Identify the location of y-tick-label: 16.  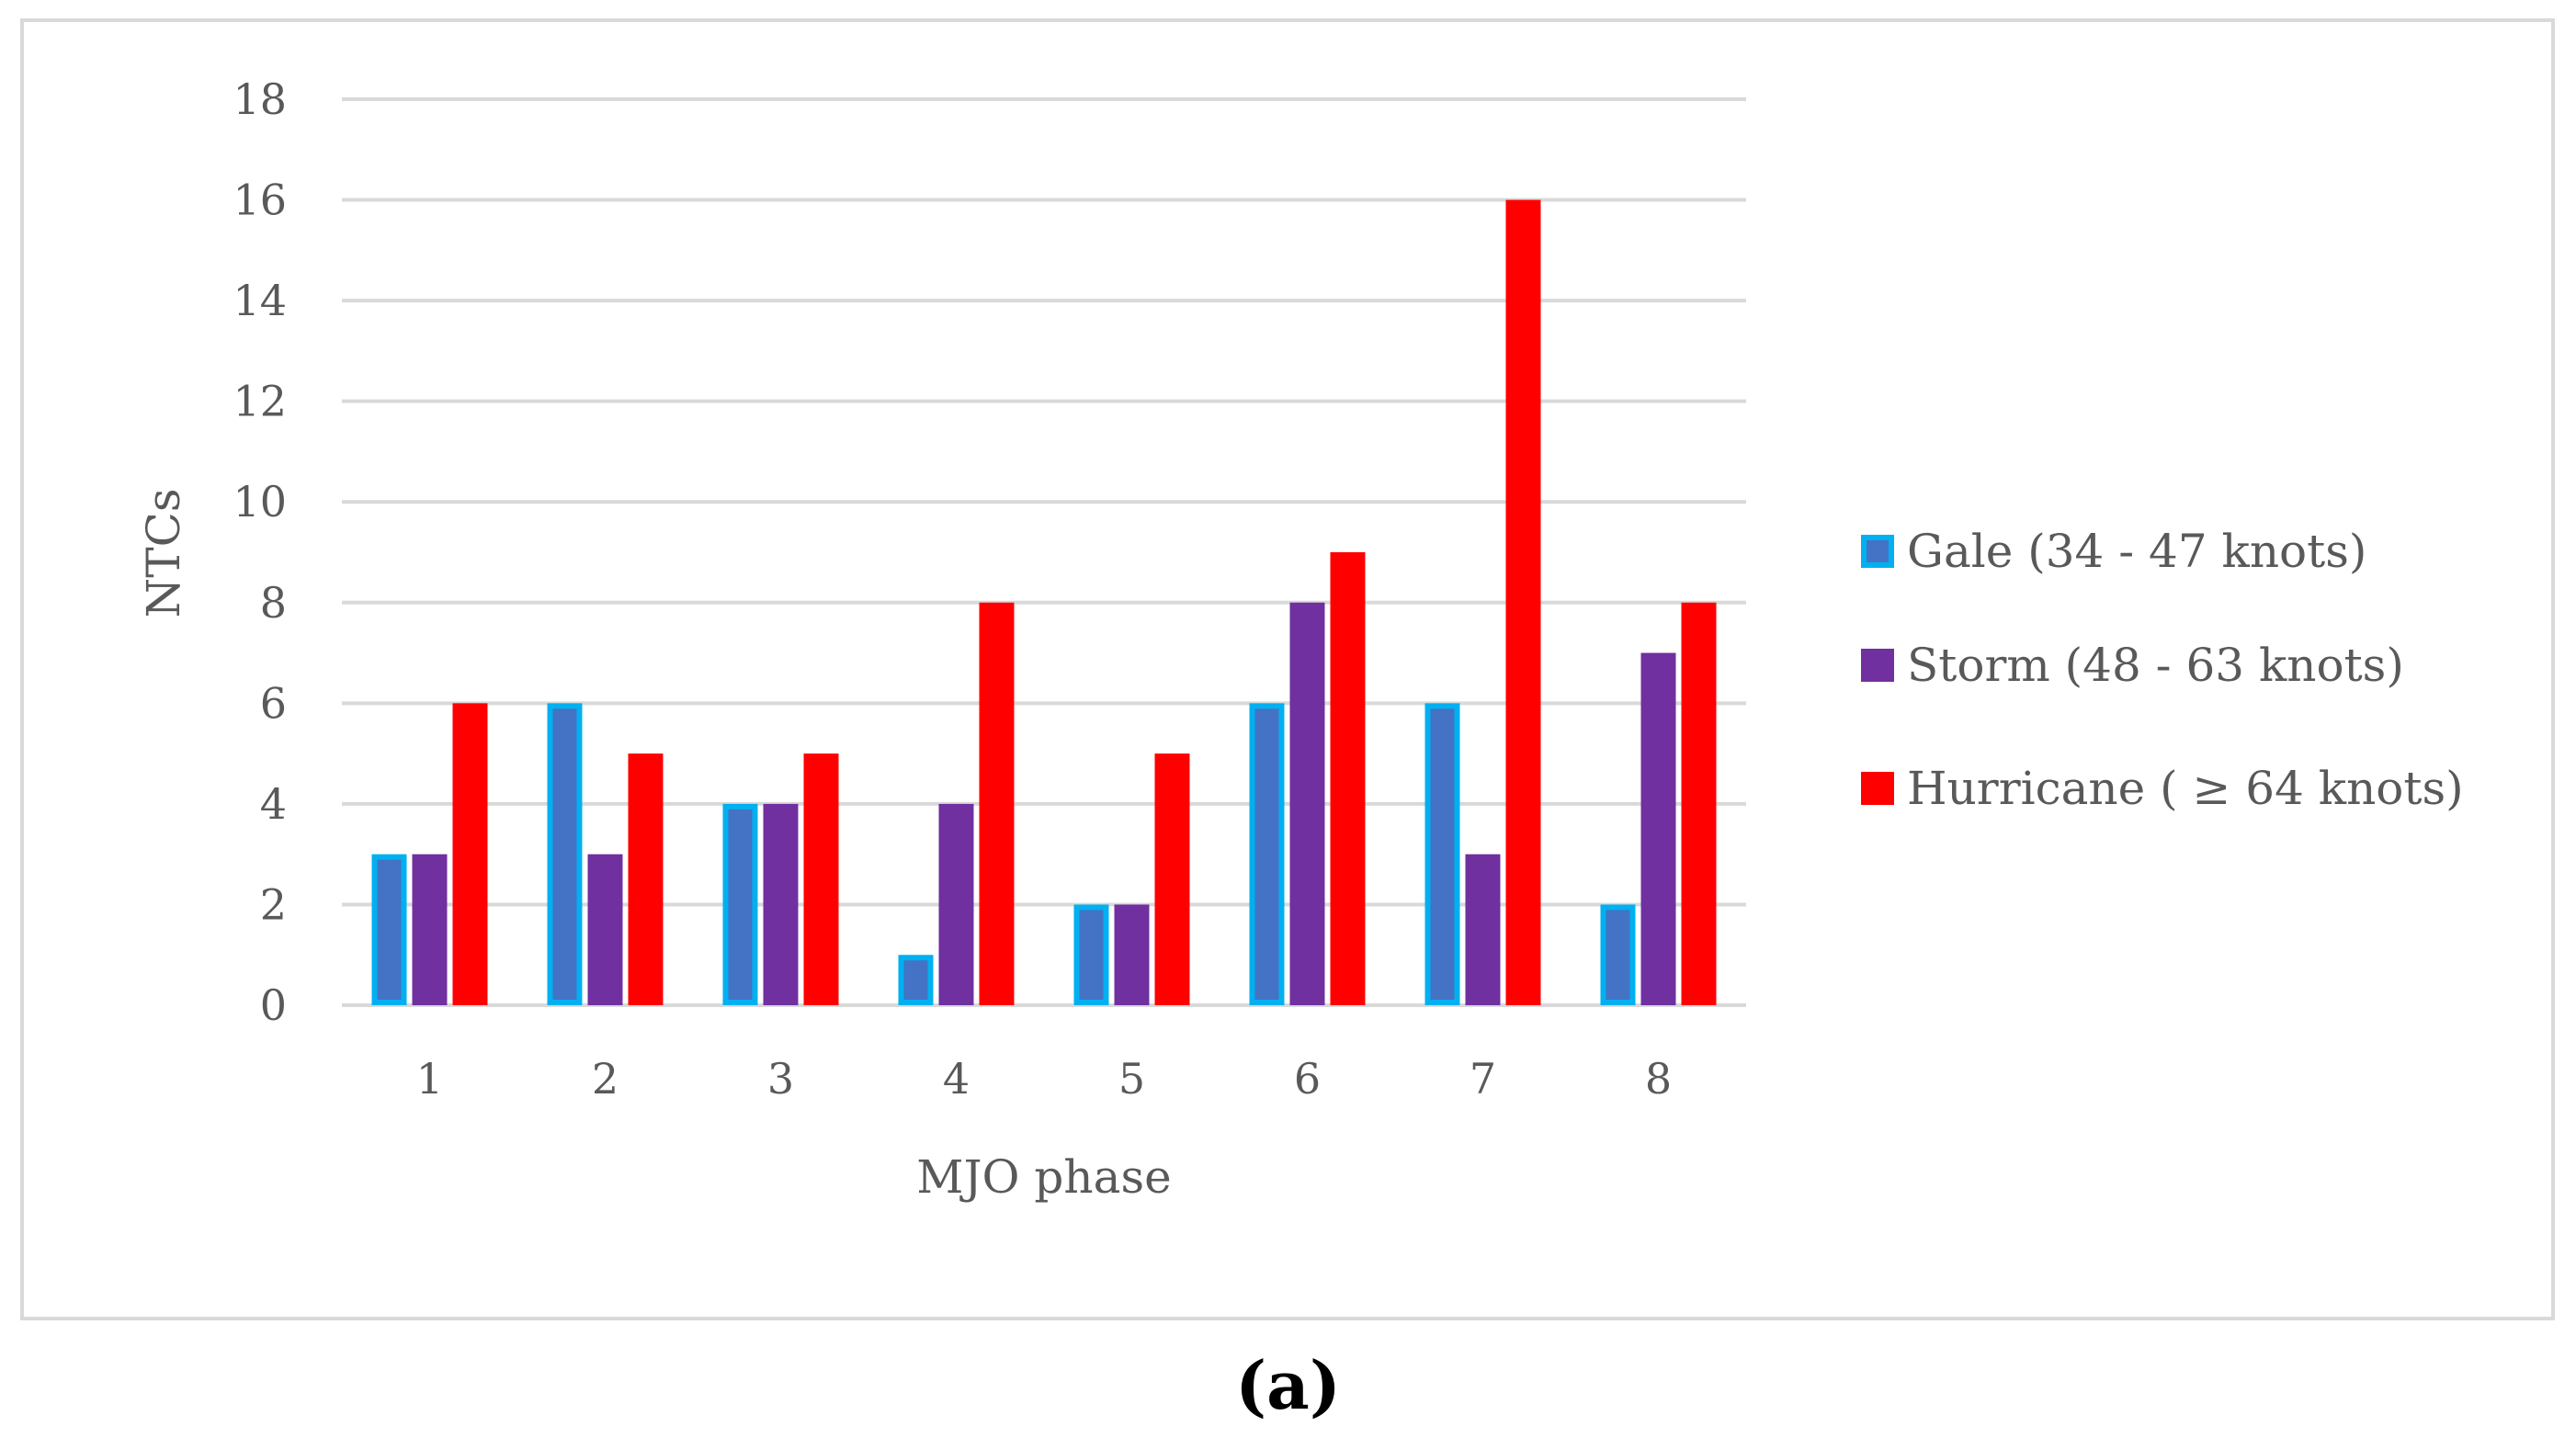
(260, 200).